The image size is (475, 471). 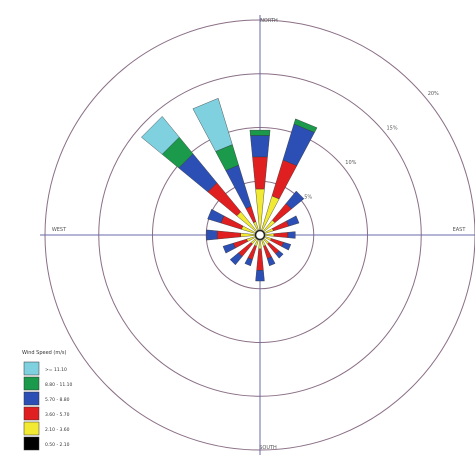 What do you see at coordinates (229, 190) in the screenshot?
I see `wind-petals` at bounding box center [229, 190].